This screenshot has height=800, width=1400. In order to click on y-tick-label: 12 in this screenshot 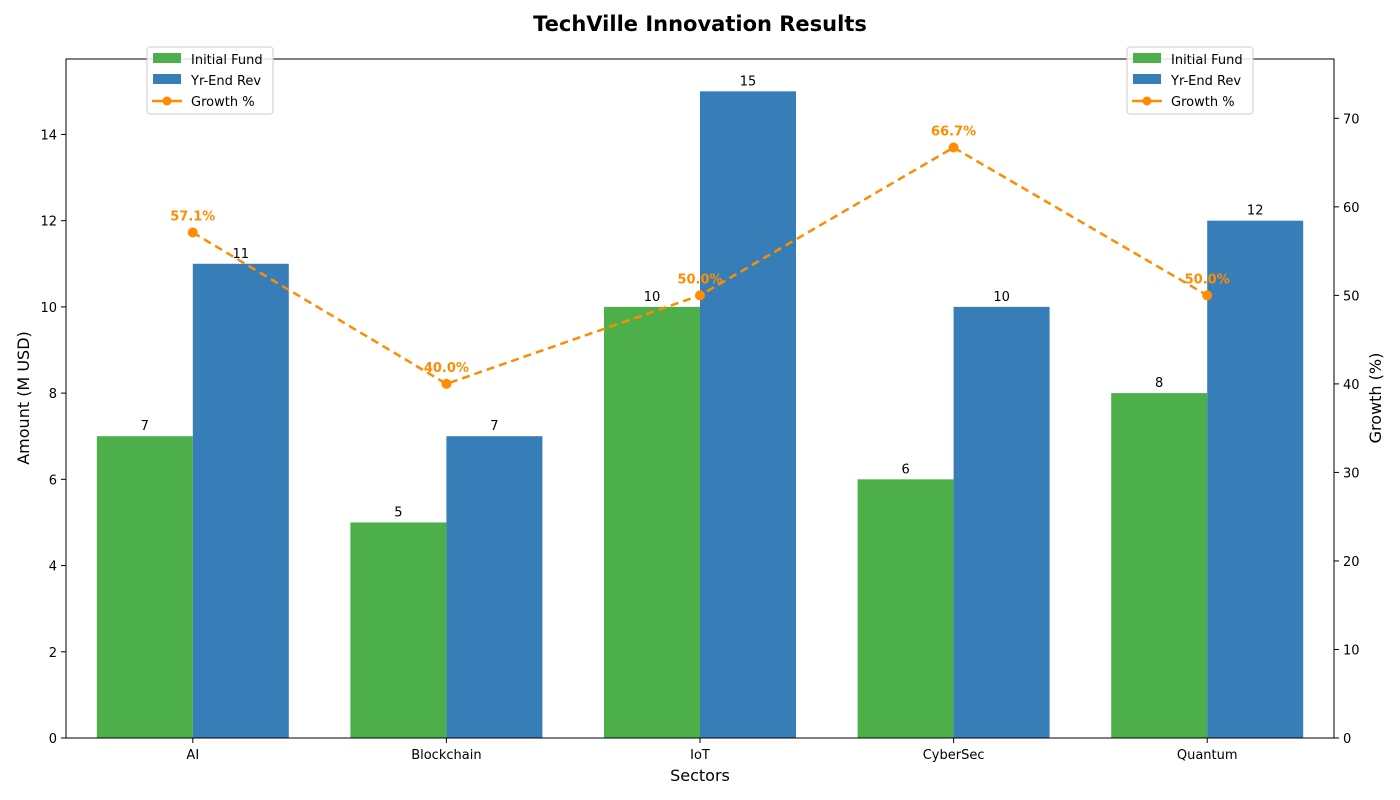, I will do `click(48, 222)`.